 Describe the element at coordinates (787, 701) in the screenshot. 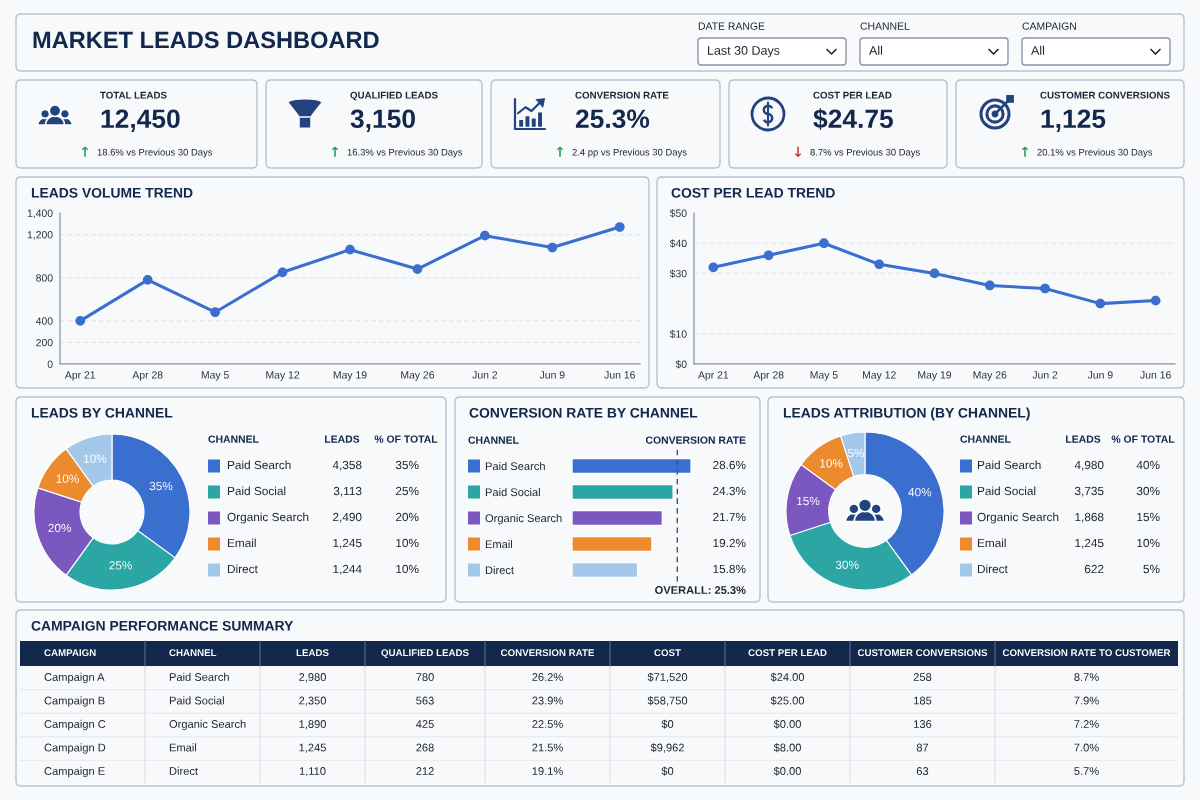

I see `text: $25.00` at that location.